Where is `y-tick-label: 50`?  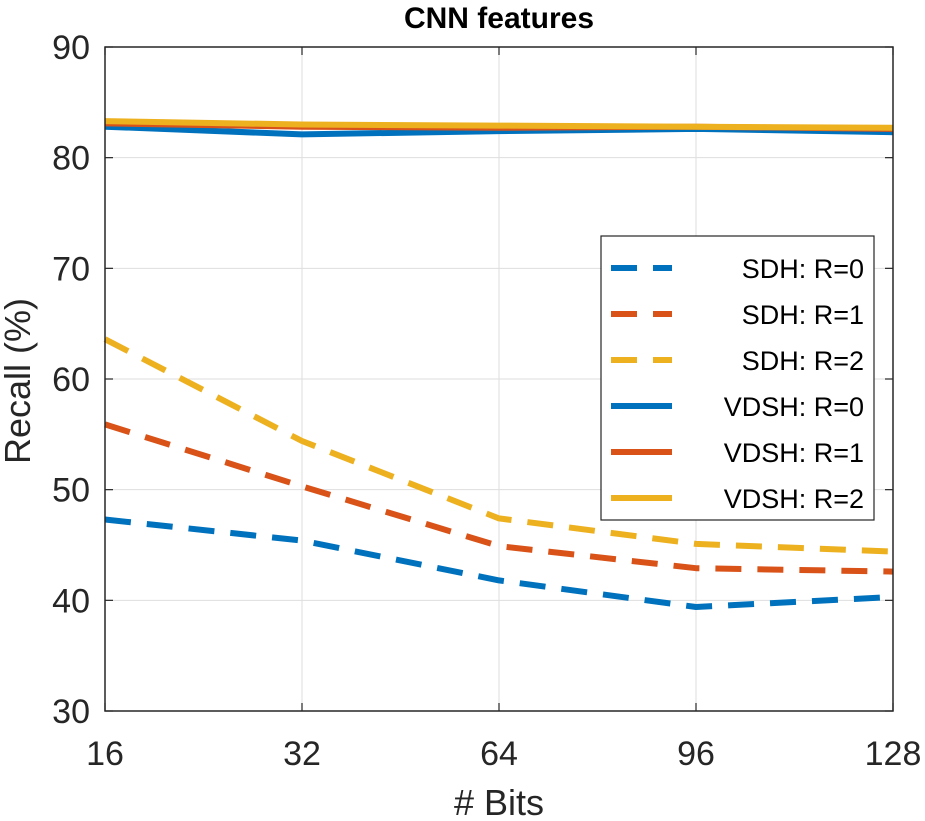
y-tick-label: 50 is located at coordinates (71, 491).